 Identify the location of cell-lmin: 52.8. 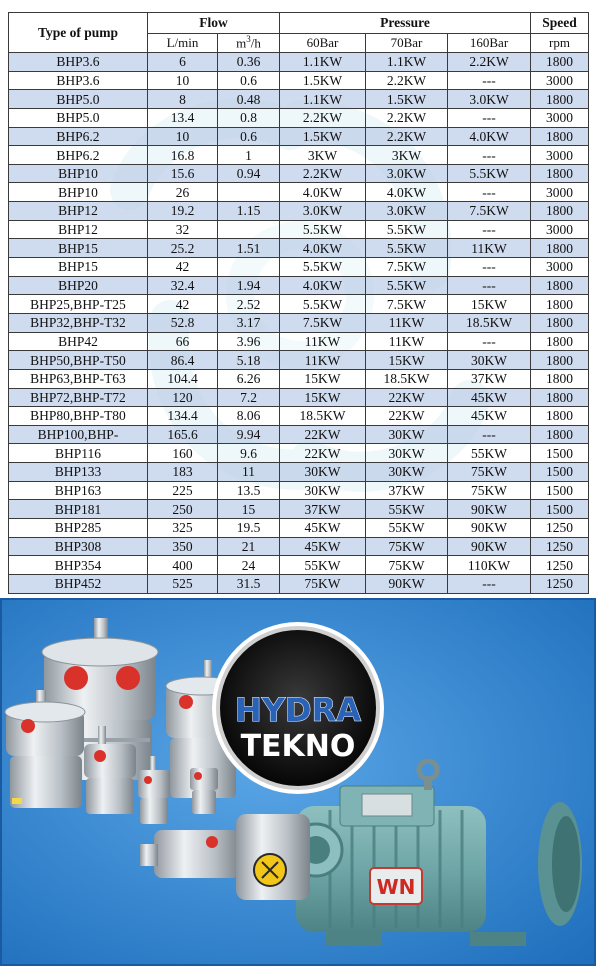
(182, 322).